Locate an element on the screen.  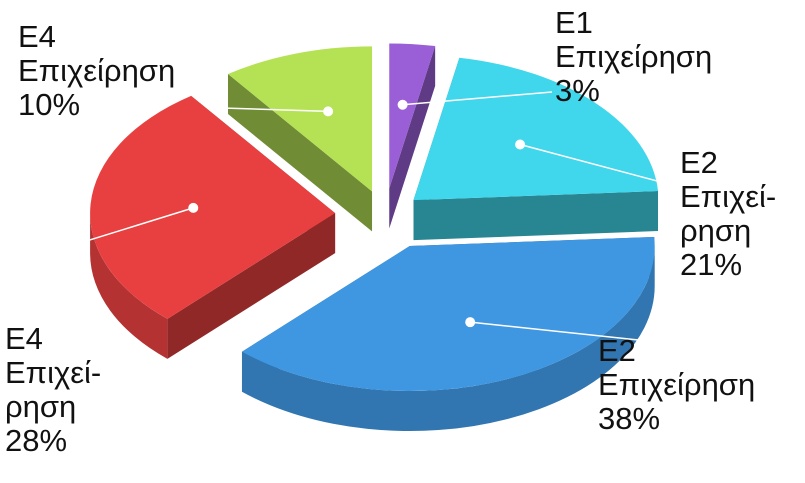
slice-label-e1: E1 Επιχείρηση 3% is located at coordinates (634, 56).